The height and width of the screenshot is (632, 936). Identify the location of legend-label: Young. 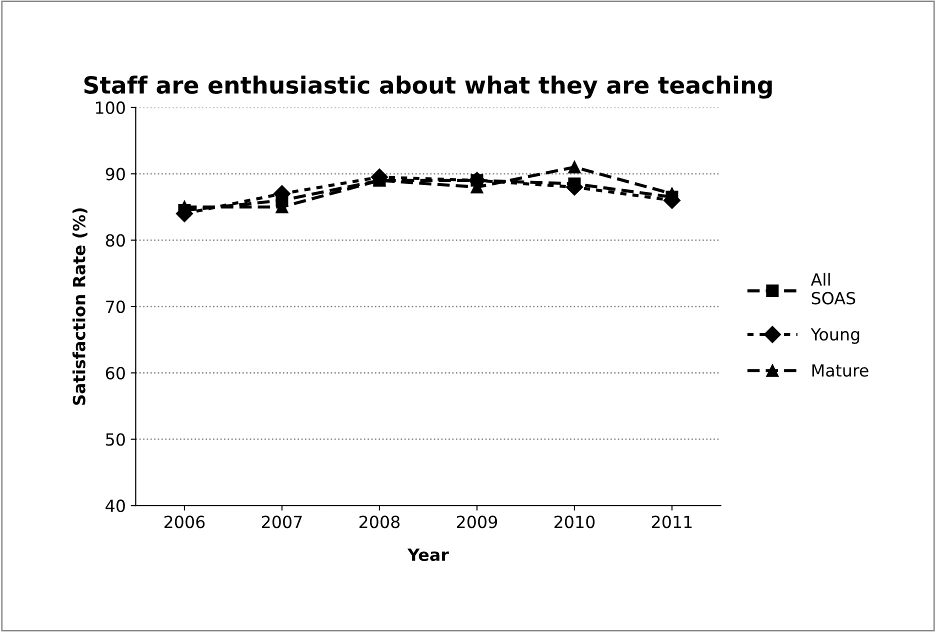
(835, 336).